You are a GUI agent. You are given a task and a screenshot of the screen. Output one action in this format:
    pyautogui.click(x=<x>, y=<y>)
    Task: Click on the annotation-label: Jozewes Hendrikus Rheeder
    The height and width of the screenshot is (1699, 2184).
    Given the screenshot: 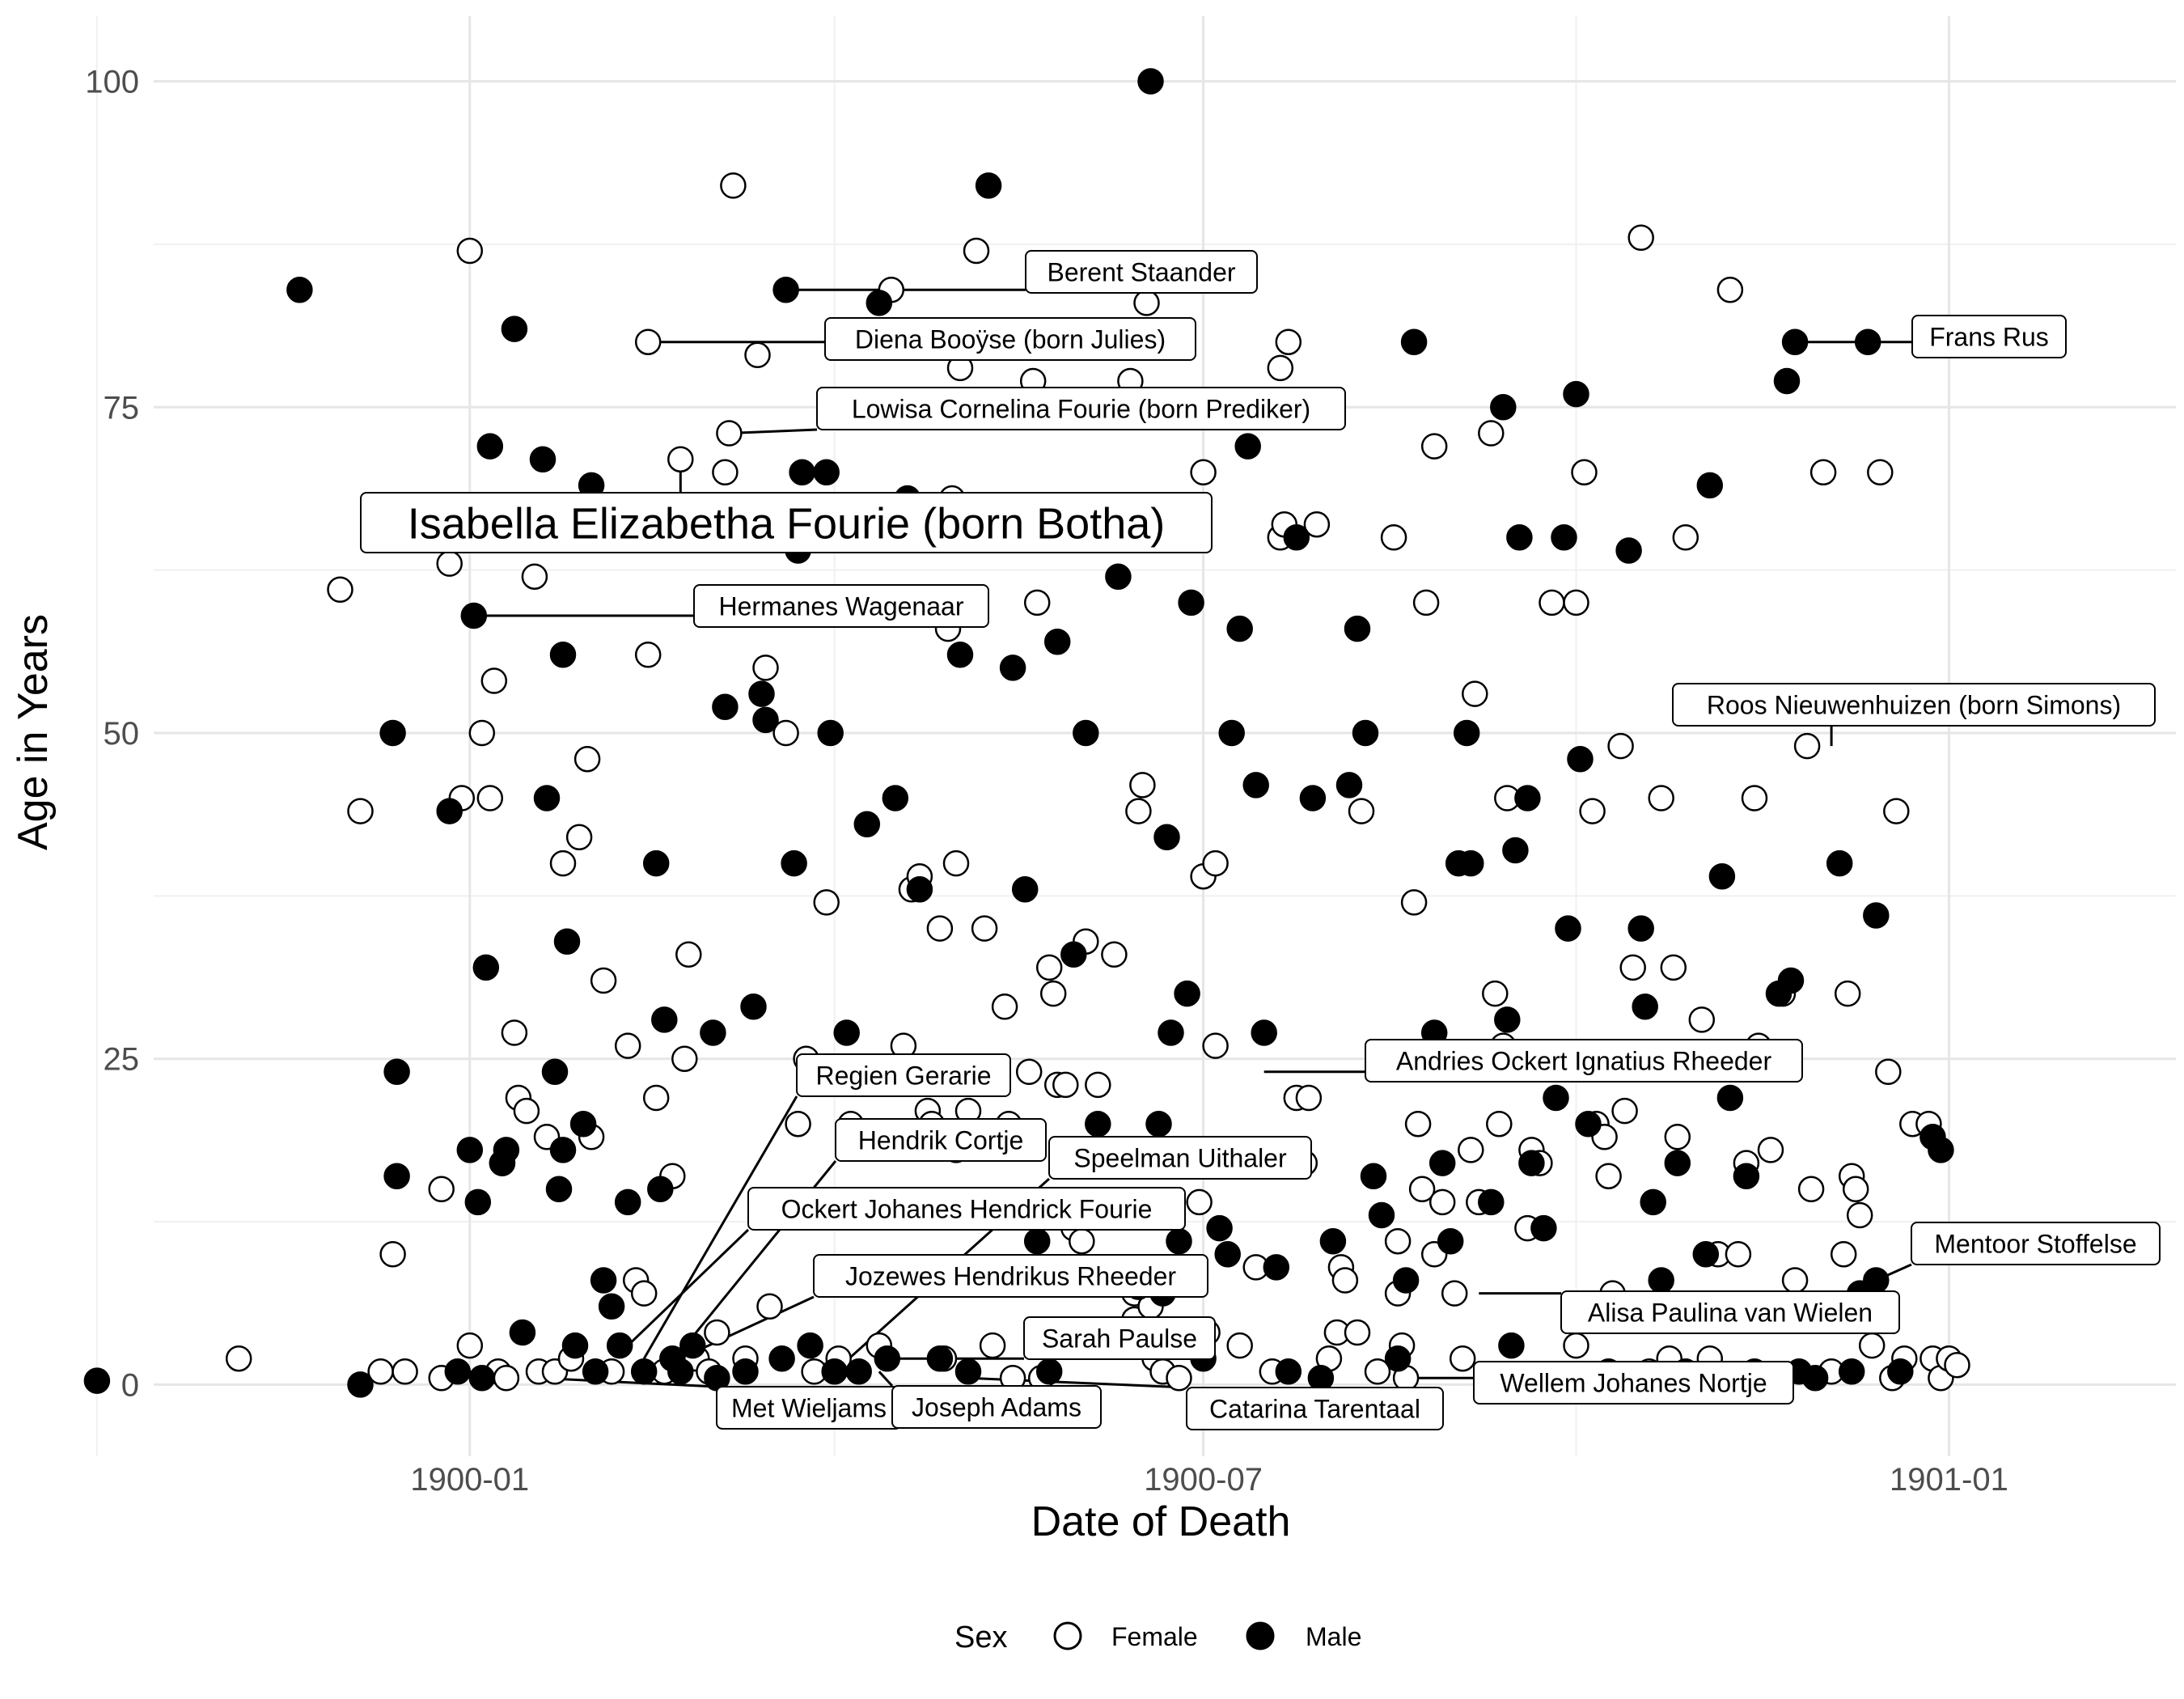 What is the action you would take?
    pyautogui.click(x=1010, y=1276)
    